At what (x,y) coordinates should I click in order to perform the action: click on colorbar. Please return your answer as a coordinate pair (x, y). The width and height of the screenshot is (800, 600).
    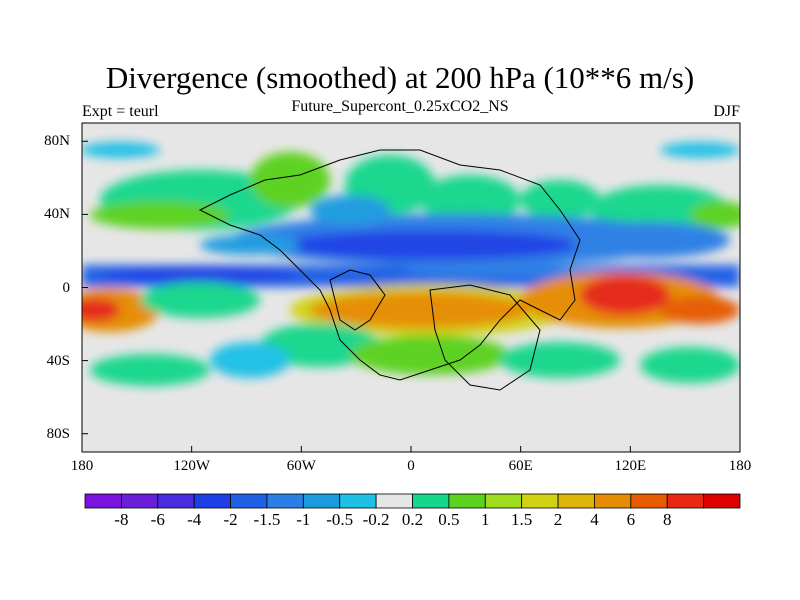
    Looking at the image, I should click on (412, 501).